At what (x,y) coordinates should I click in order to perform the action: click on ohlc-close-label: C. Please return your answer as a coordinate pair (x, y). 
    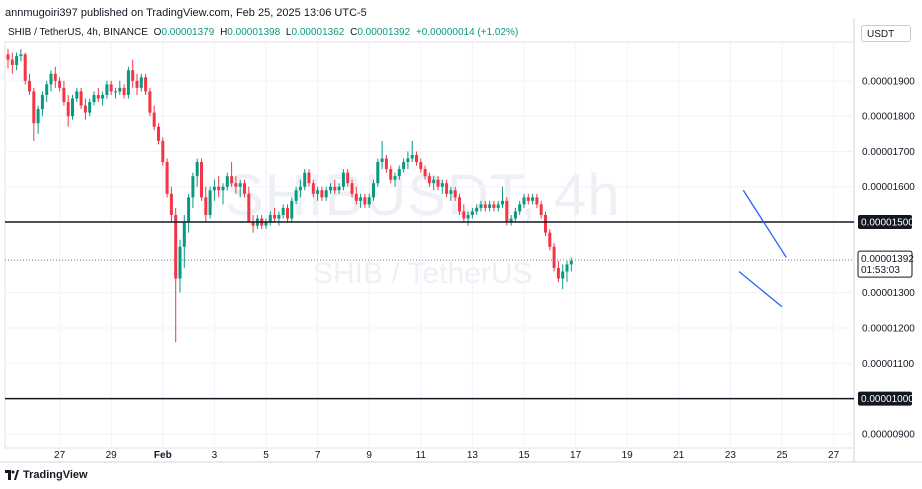
    Looking at the image, I should click on (354, 32).